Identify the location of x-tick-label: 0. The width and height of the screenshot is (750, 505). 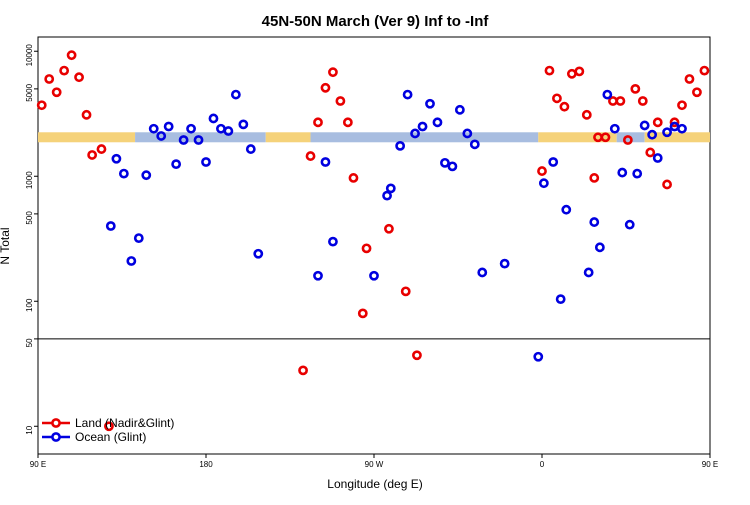
(542, 464).